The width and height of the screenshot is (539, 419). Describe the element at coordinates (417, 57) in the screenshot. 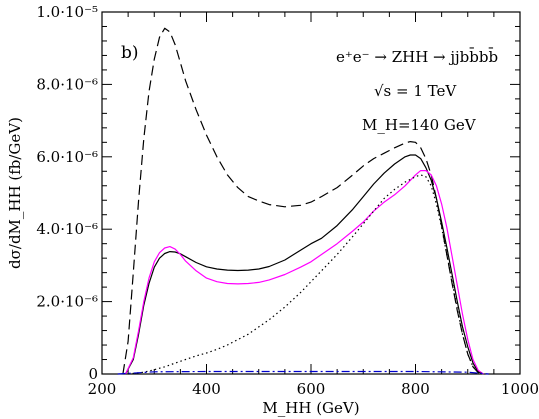

I see `annotation-process: e⁺e⁻ → ZHH → jjbb̄bb̄` at that location.